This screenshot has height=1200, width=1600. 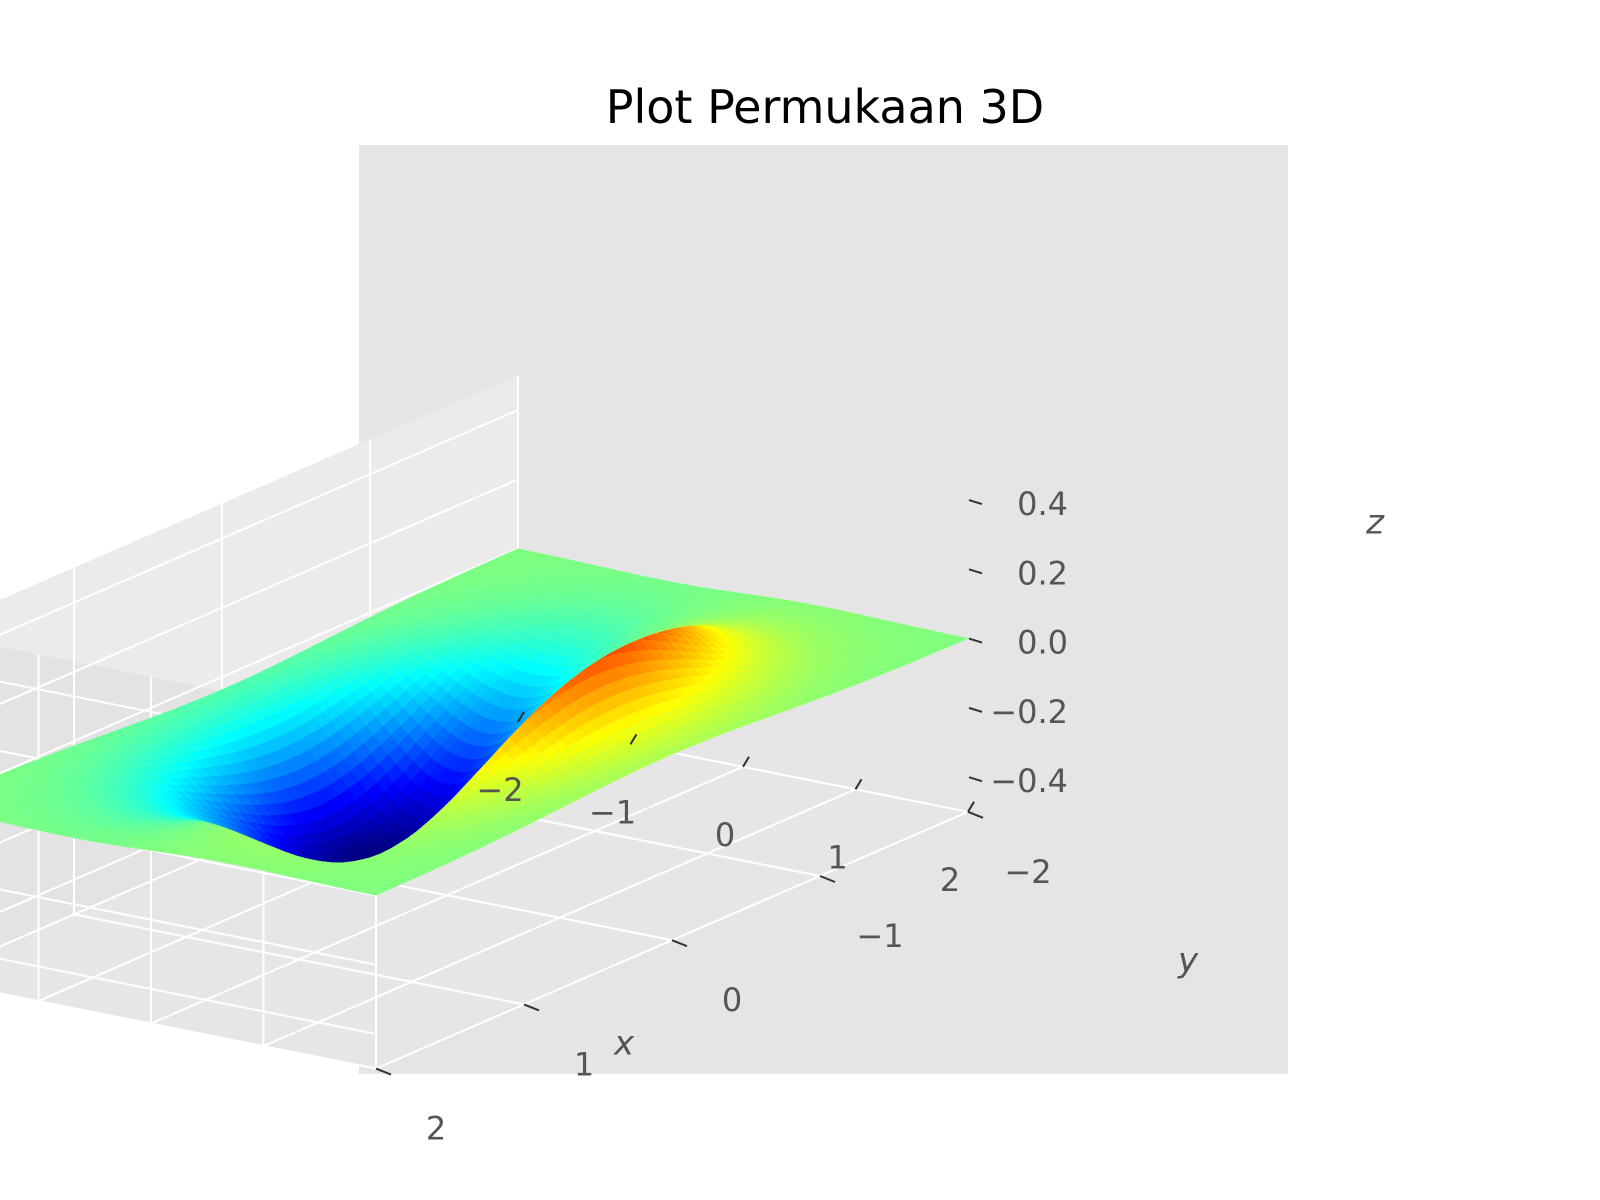 What do you see at coordinates (950, 880) in the screenshot?
I see `x-tick-label: 2` at bounding box center [950, 880].